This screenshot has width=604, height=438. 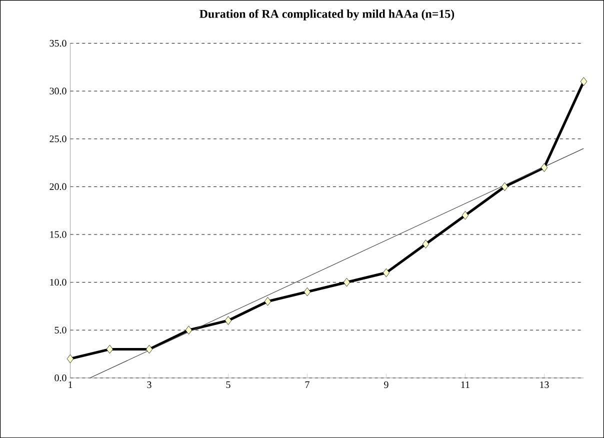 What do you see at coordinates (386, 384) in the screenshot?
I see `x-tick-label: 9` at bounding box center [386, 384].